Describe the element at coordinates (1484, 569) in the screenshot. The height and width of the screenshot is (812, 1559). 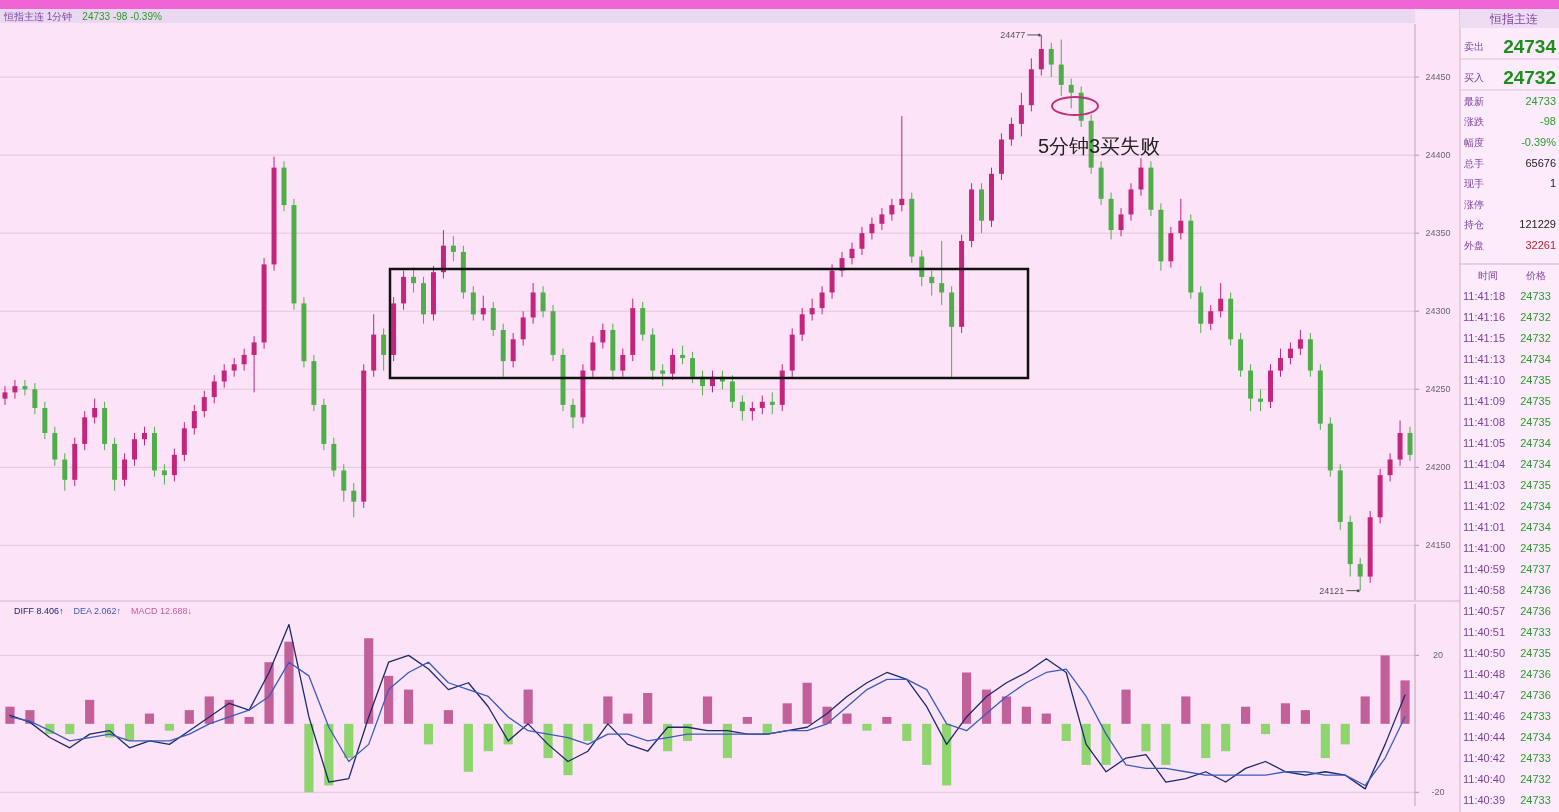
I see `y-tick-label: 11:40:59` at that location.